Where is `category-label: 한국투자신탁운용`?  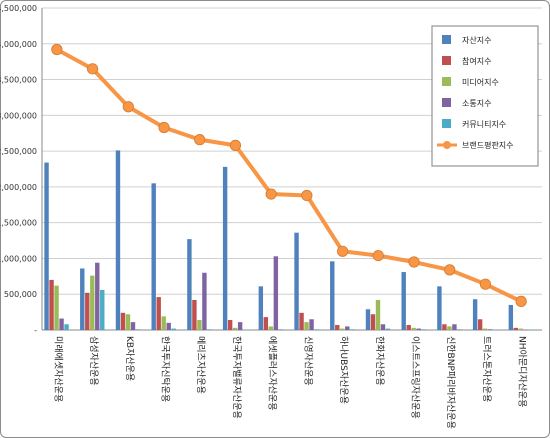 category-label: 한국투자신탁운용 is located at coordinates (166, 369).